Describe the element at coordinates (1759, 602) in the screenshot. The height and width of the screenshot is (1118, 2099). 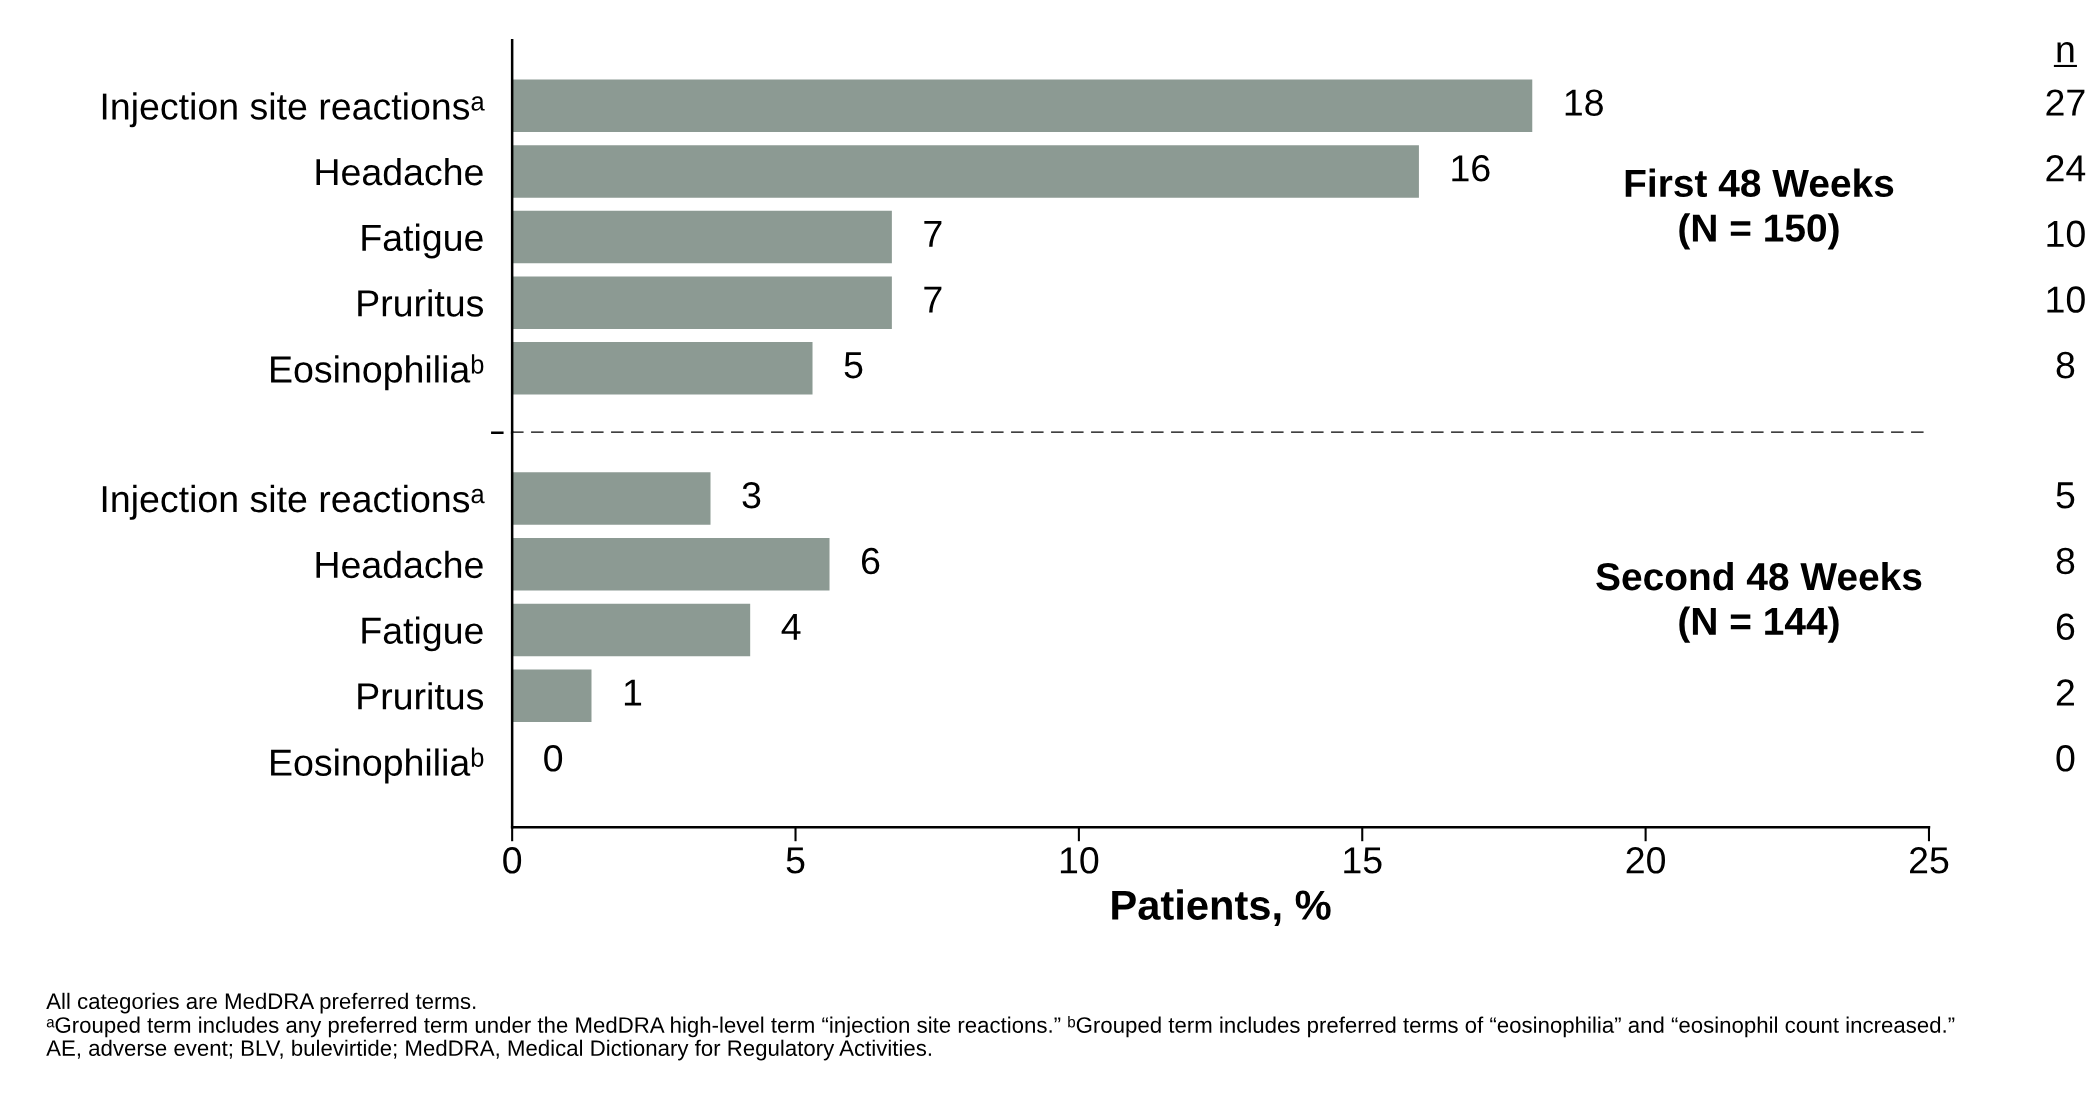
I see `text: Second 48 Weeks (N = 144)` at that location.